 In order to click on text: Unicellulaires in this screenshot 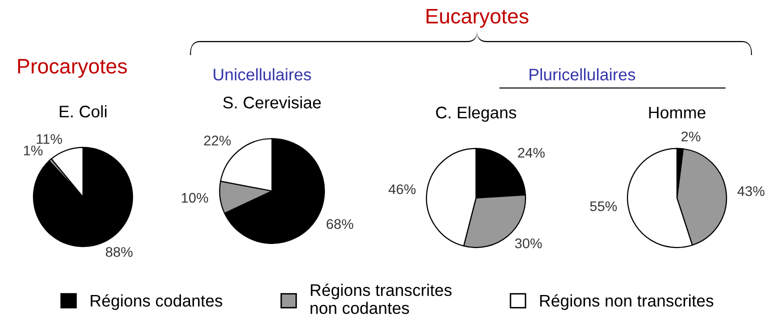, I will do `click(262, 74)`.